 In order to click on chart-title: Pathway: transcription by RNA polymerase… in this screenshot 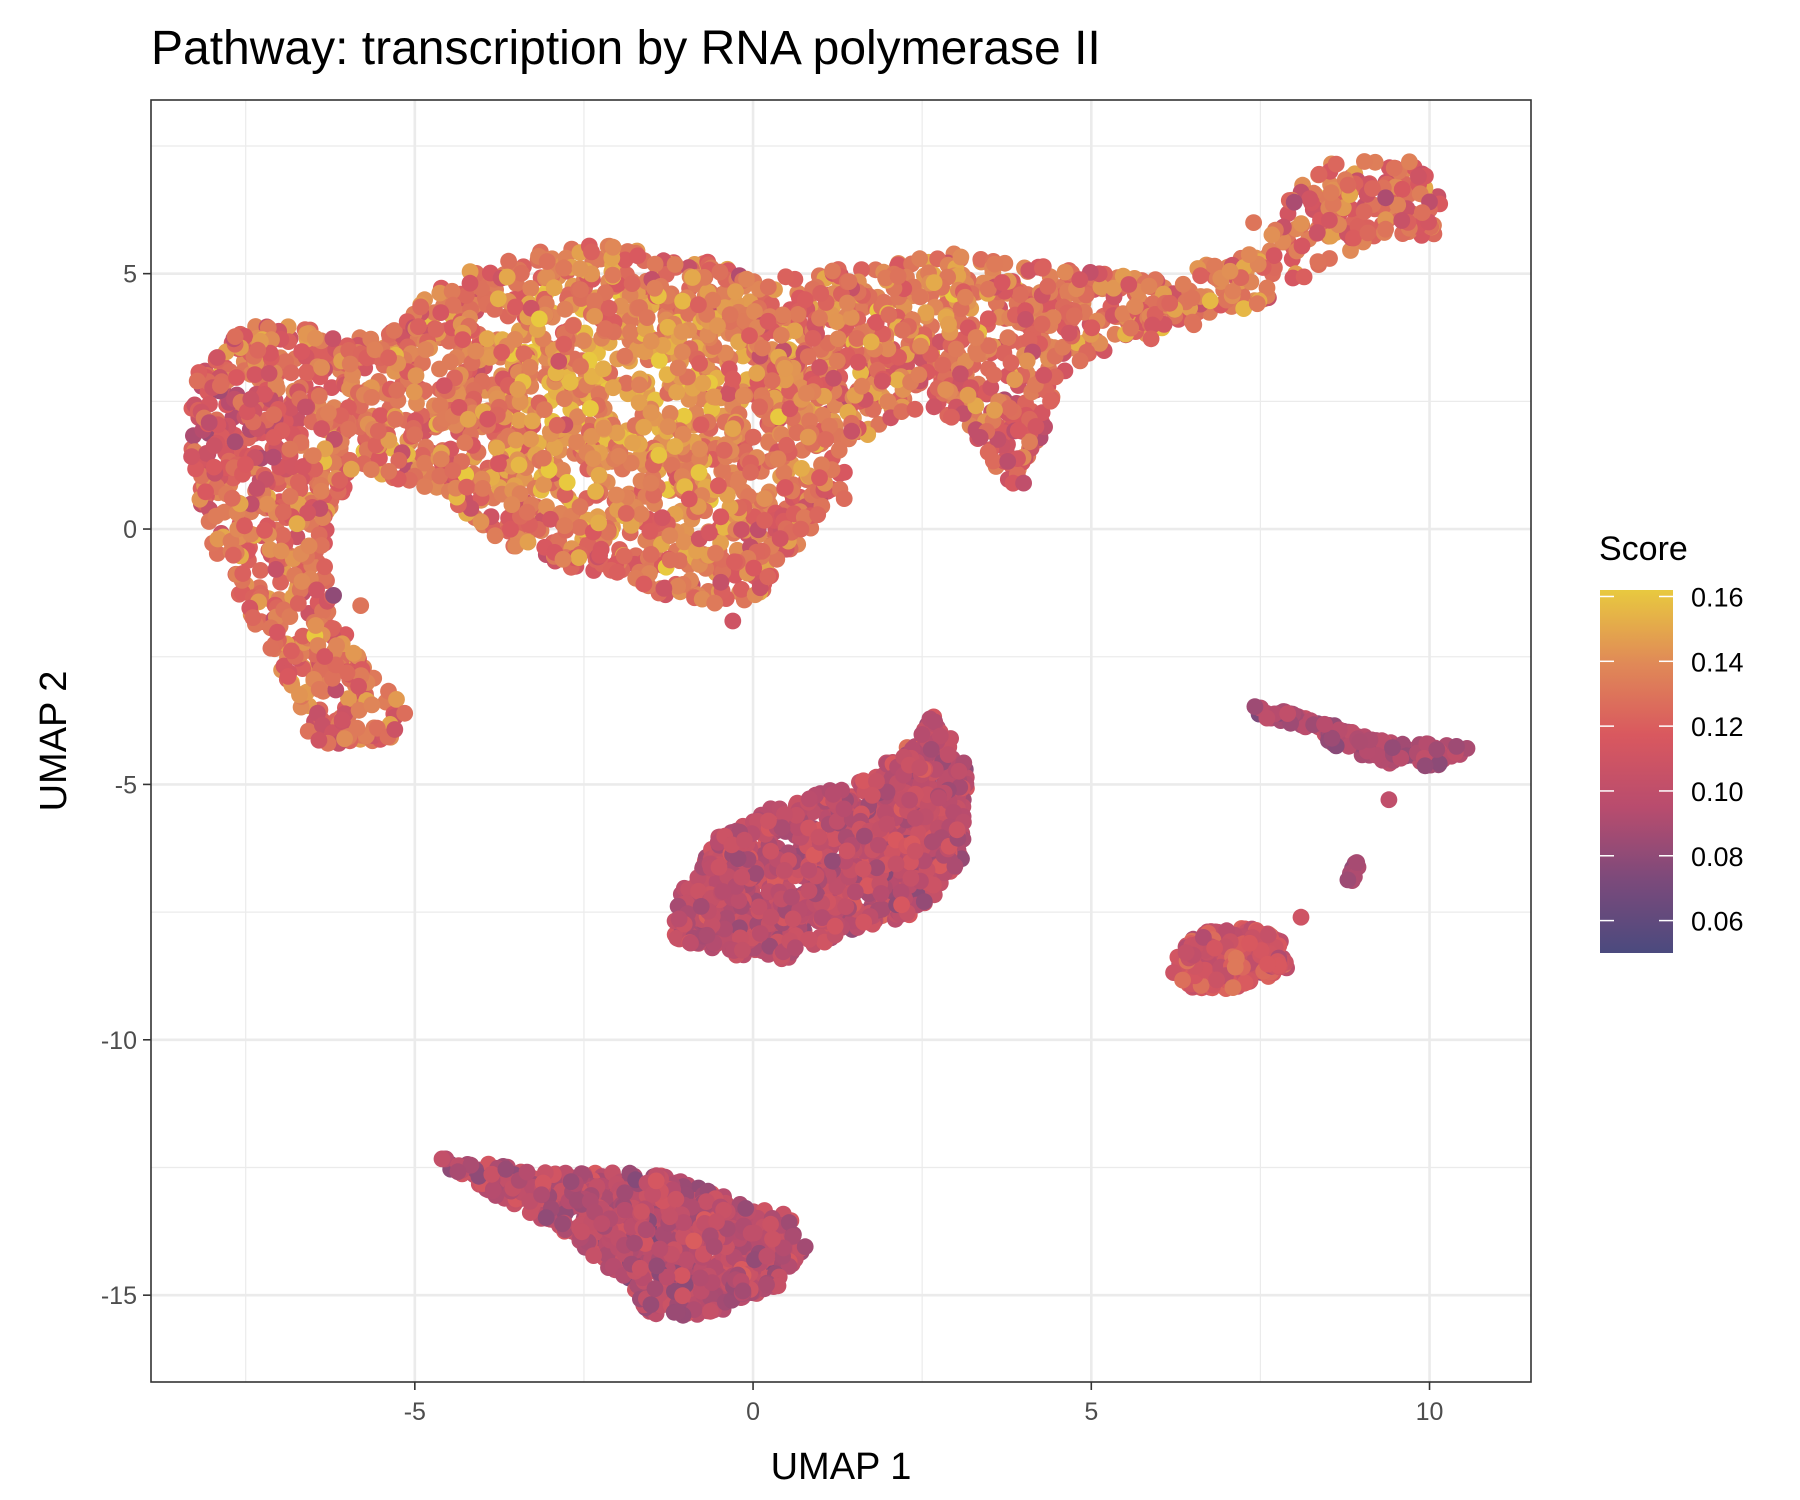, I will do `click(626, 48)`.